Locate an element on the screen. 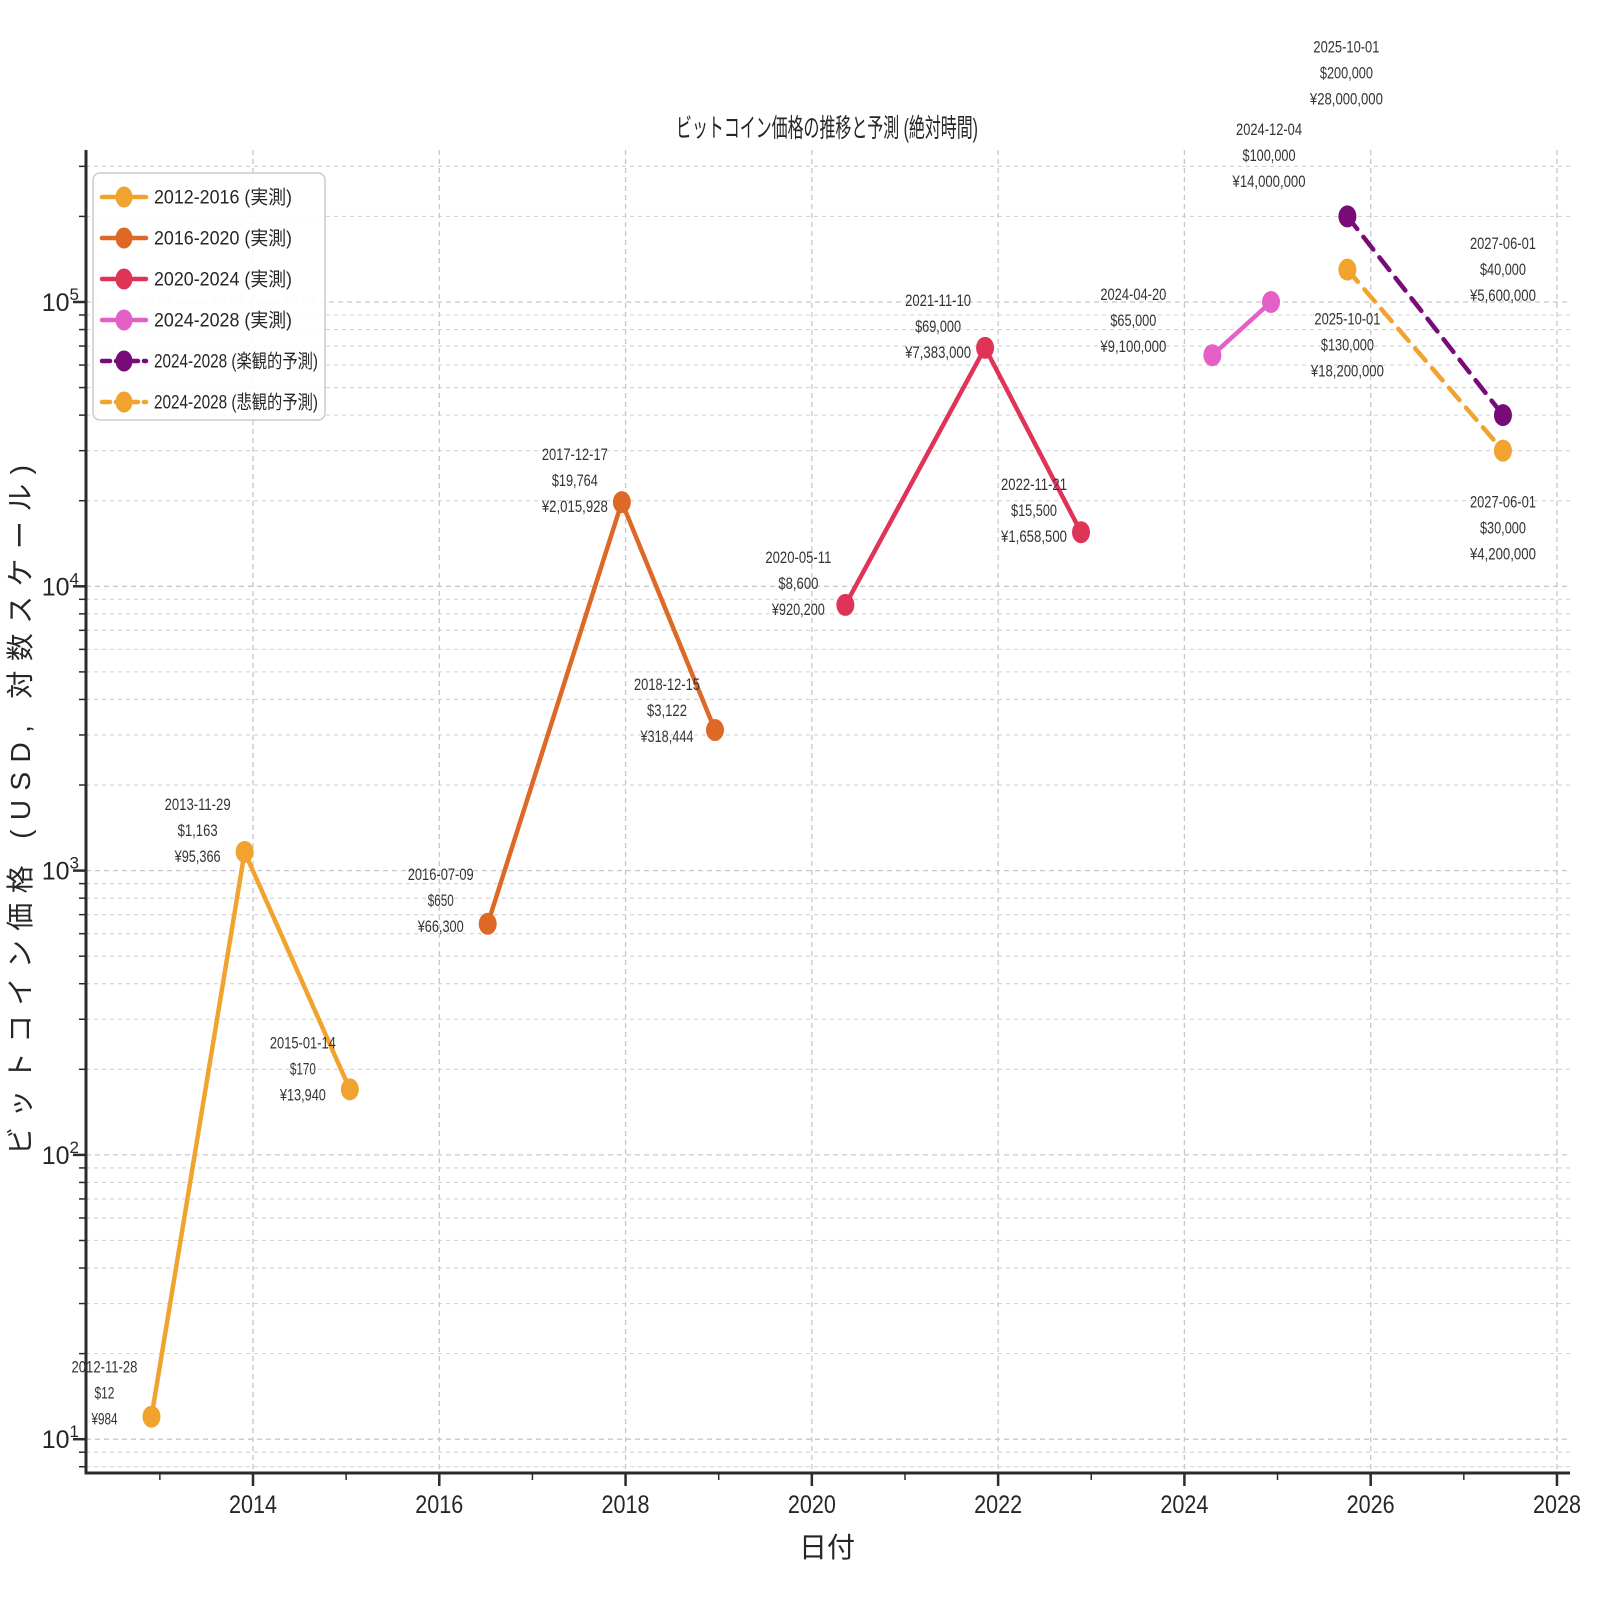 This screenshot has height=1605, width=1600. legend-item-label: 2016-2020 (実測) is located at coordinates (223, 239).